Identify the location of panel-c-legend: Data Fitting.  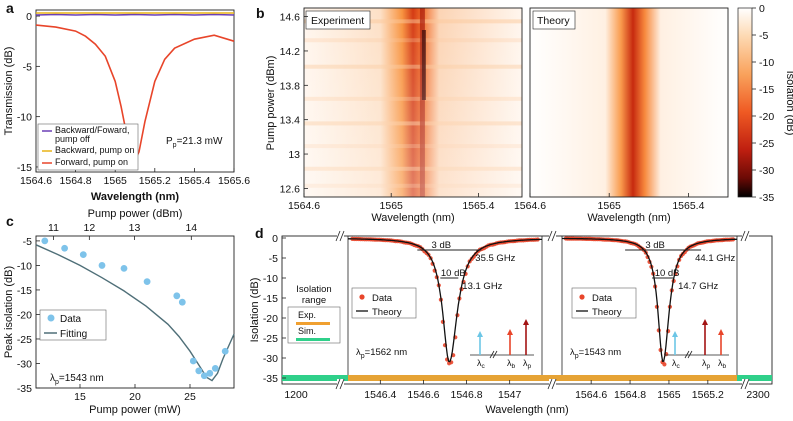
(73, 325).